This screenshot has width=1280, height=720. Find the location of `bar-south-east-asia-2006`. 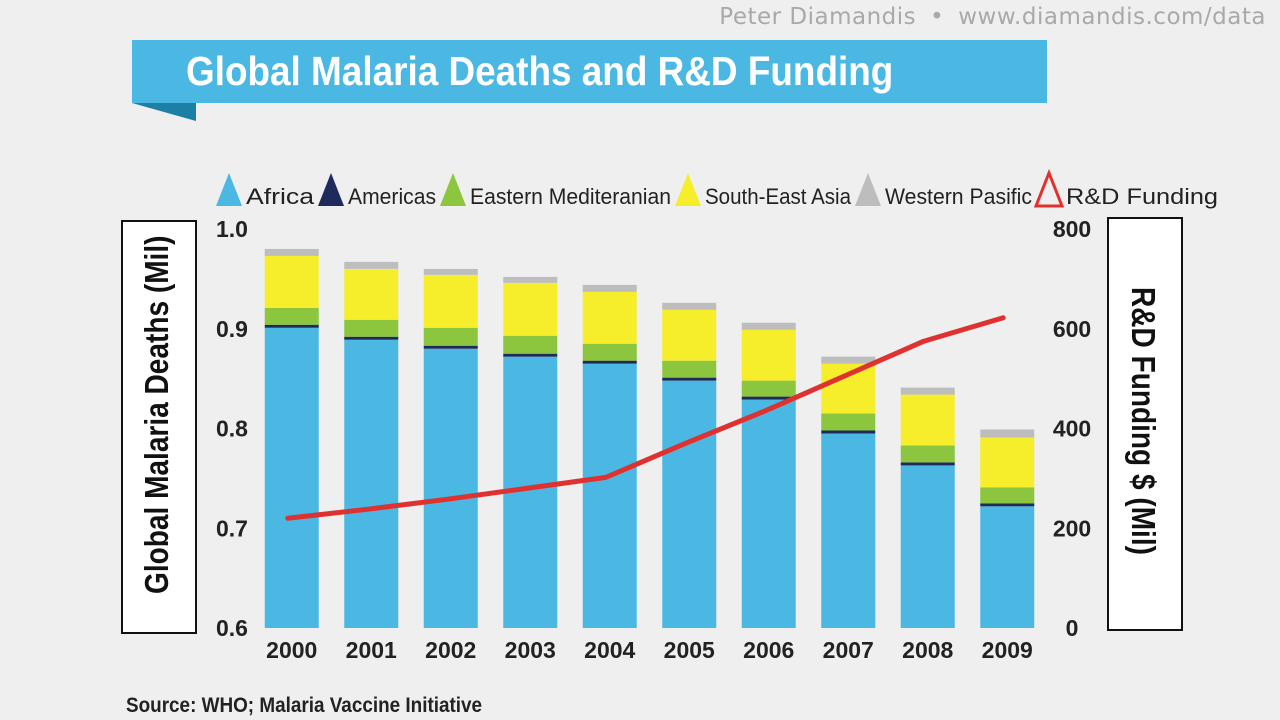

bar-south-east-asia-2006 is located at coordinates (768, 355).